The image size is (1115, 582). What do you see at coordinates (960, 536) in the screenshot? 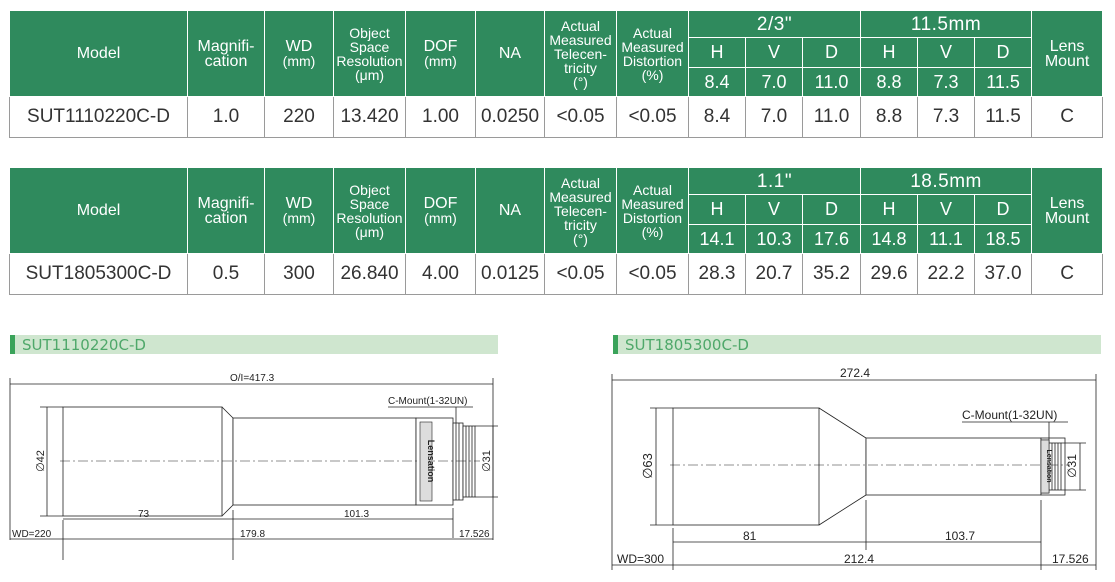
I see `dim-rear-length: 103.7` at bounding box center [960, 536].